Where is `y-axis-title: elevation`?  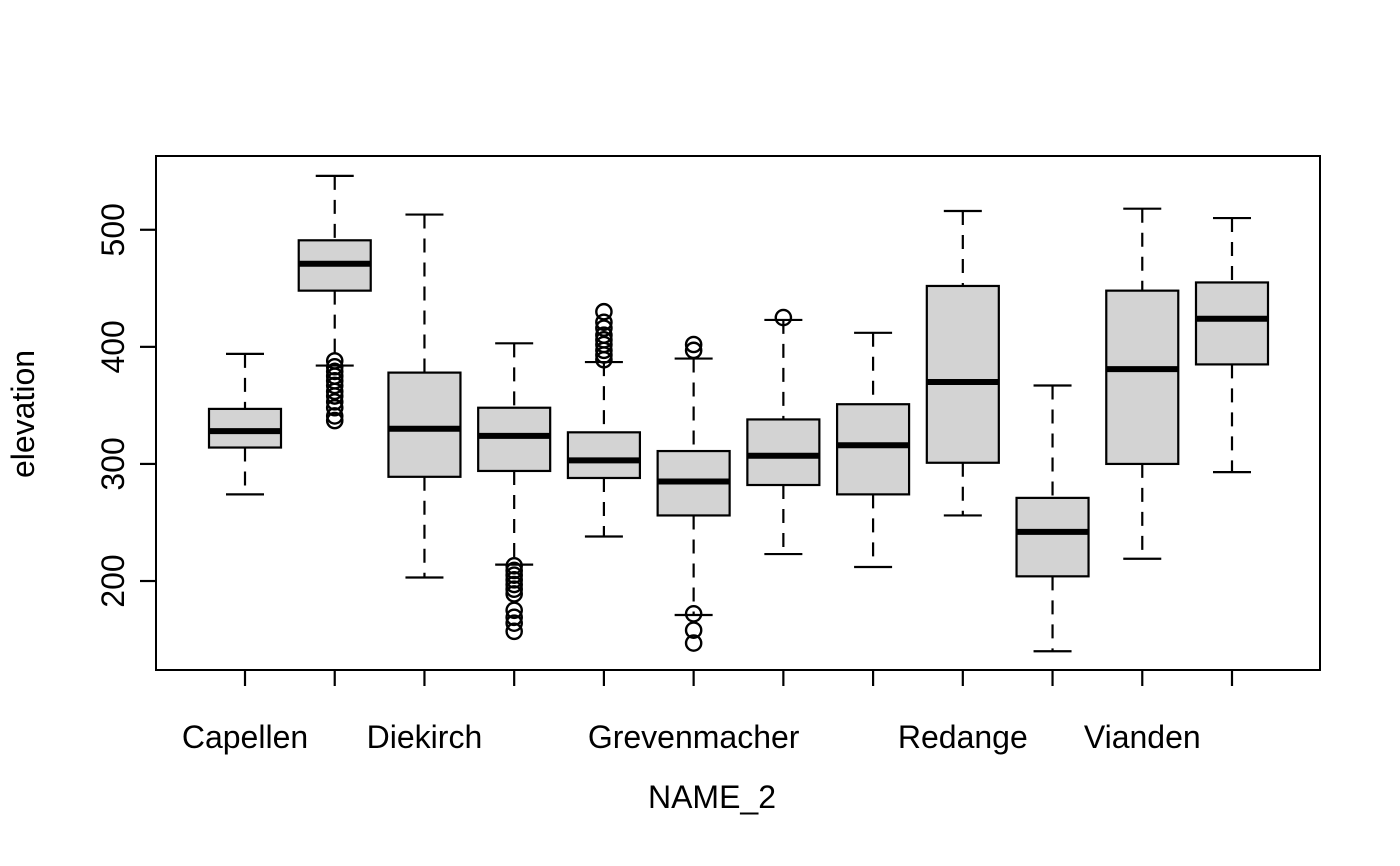 y-axis-title: elevation is located at coordinates (23, 414).